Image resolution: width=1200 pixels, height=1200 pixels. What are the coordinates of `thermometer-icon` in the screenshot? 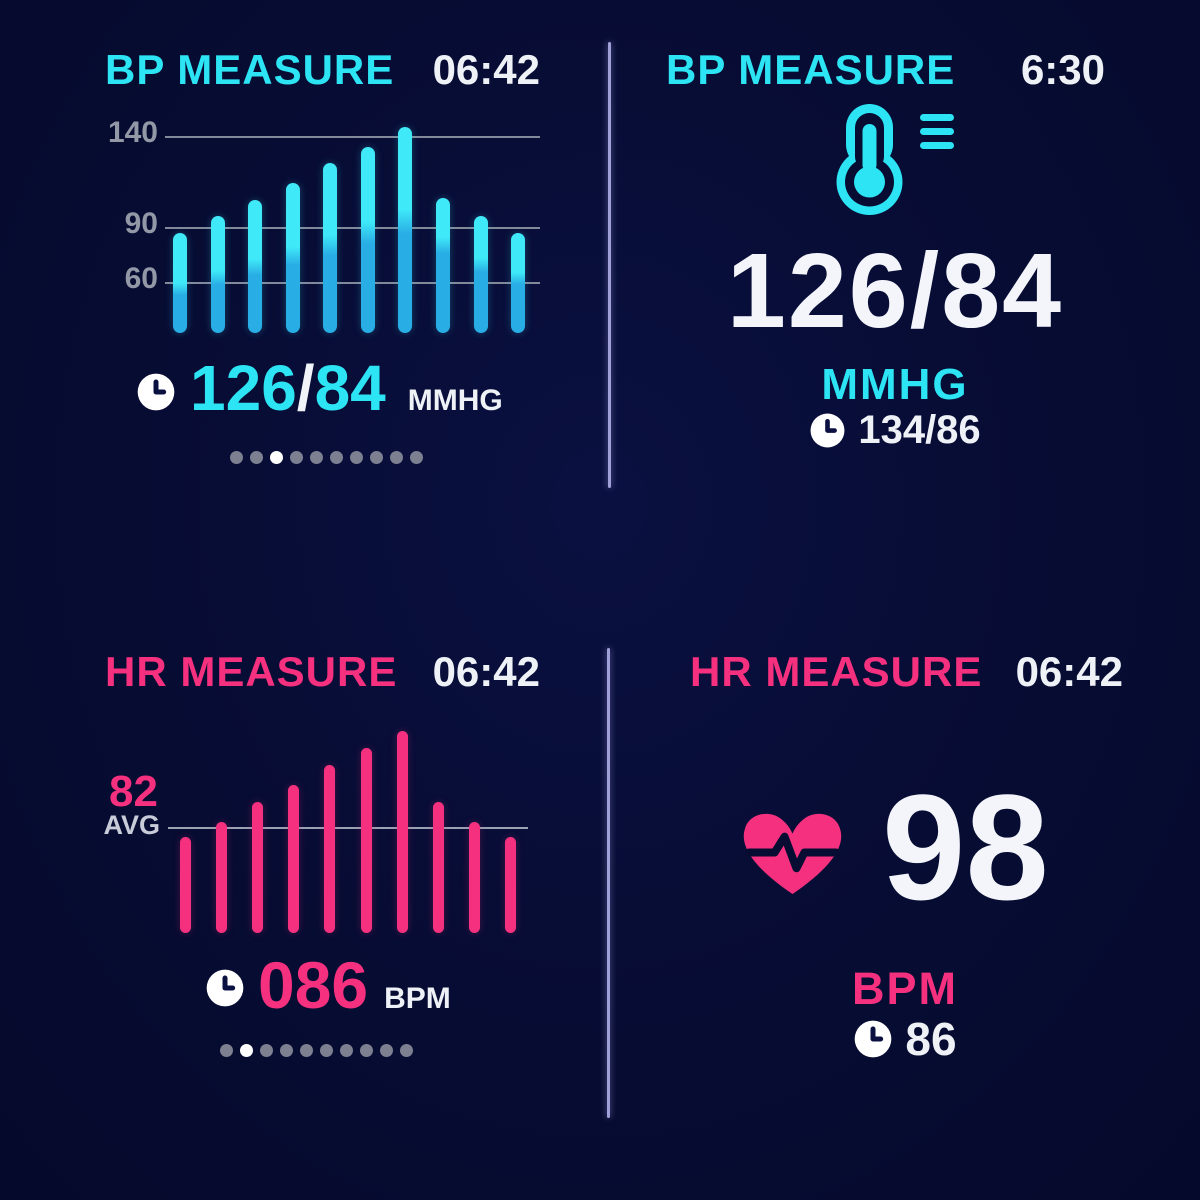 It's located at (895, 159).